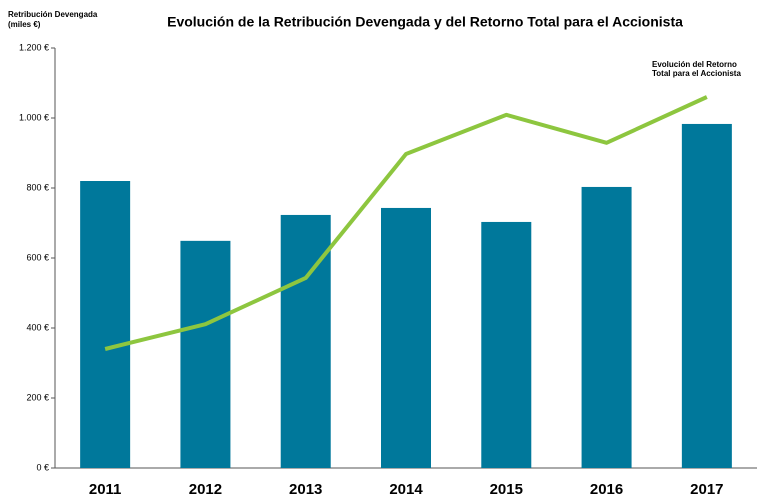  Describe the element at coordinates (305, 489) in the screenshot. I see `x-tick-label: 2013` at that location.